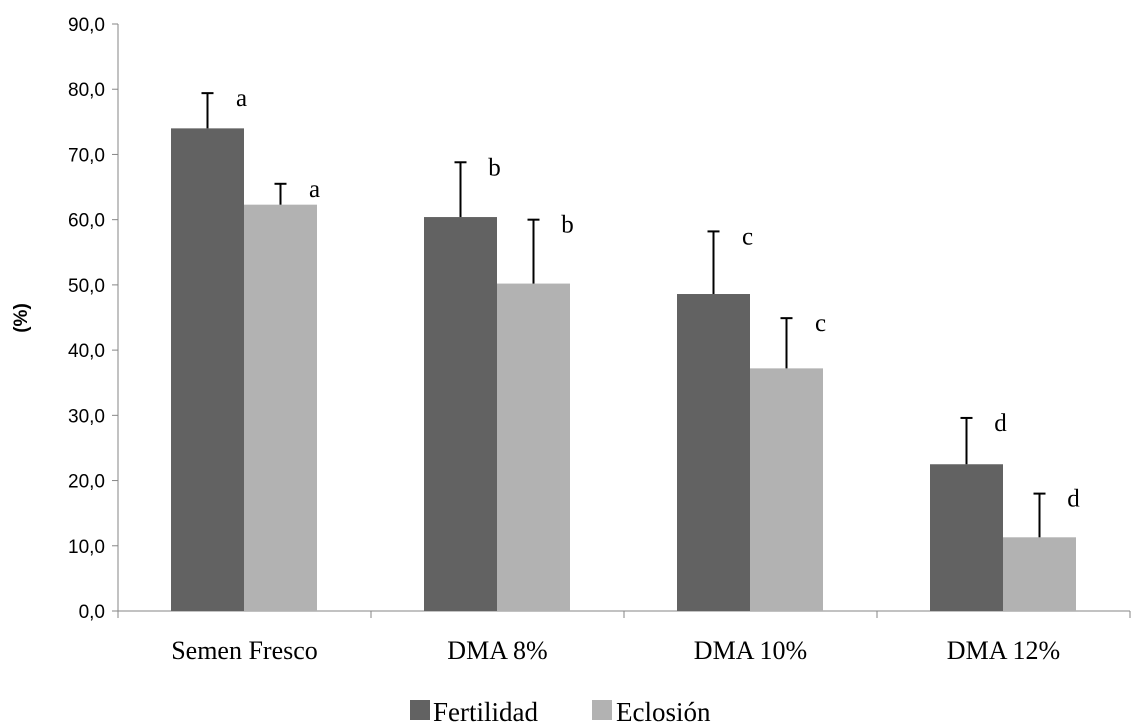 The width and height of the screenshot is (1131, 723). Describe the element at coordinates (663, 710) in the screenshot. I see `legend-label-eclosion: Eclosión` at that location.